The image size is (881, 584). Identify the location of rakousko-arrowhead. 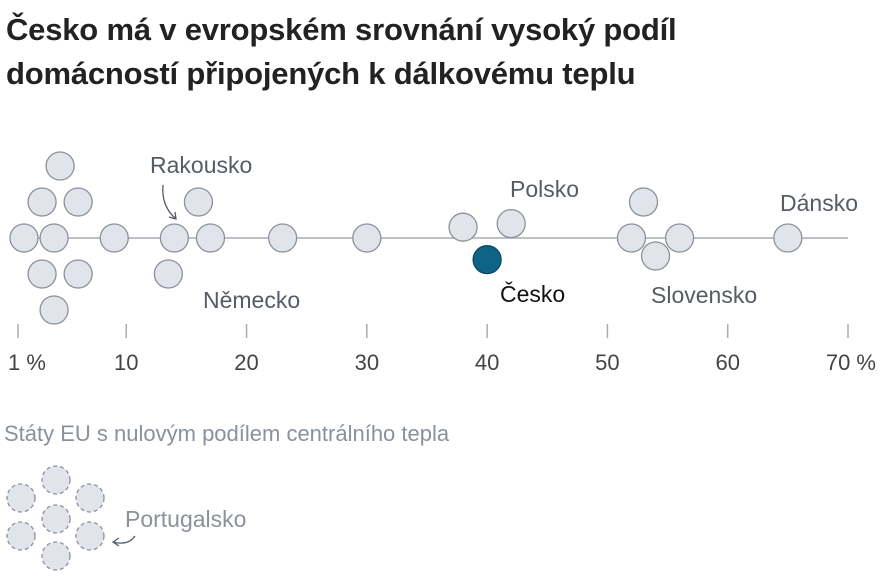
(172, 215).